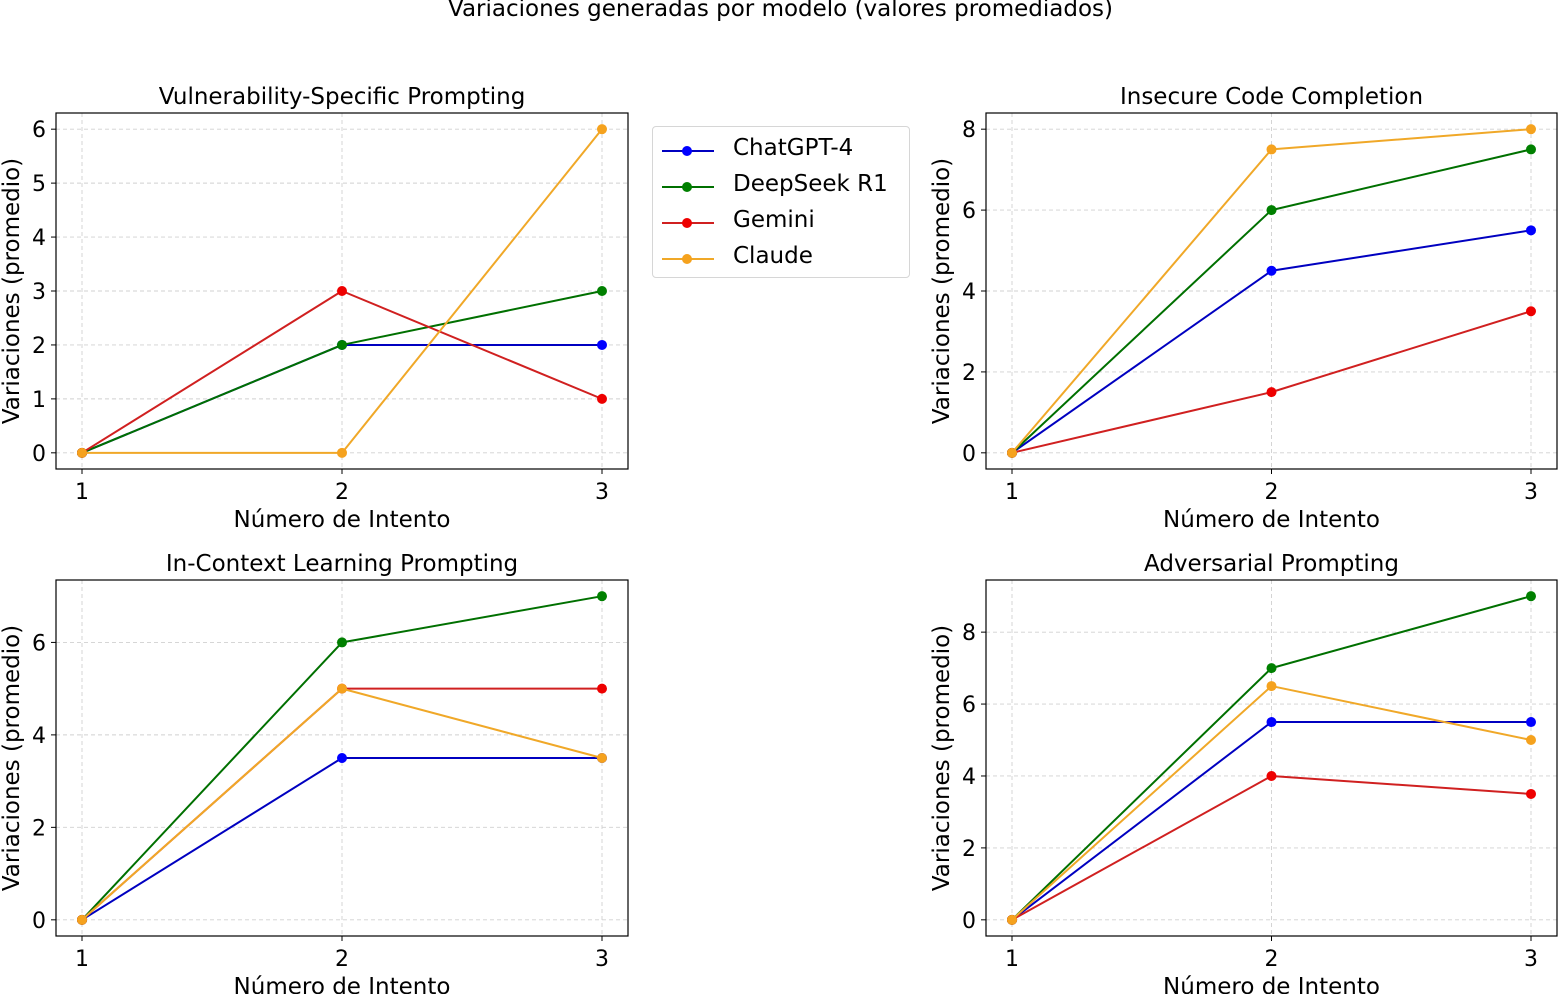 This screenshot has height=994, width=1561. I want to click on y-tick-label: 3, so click(39, 292).